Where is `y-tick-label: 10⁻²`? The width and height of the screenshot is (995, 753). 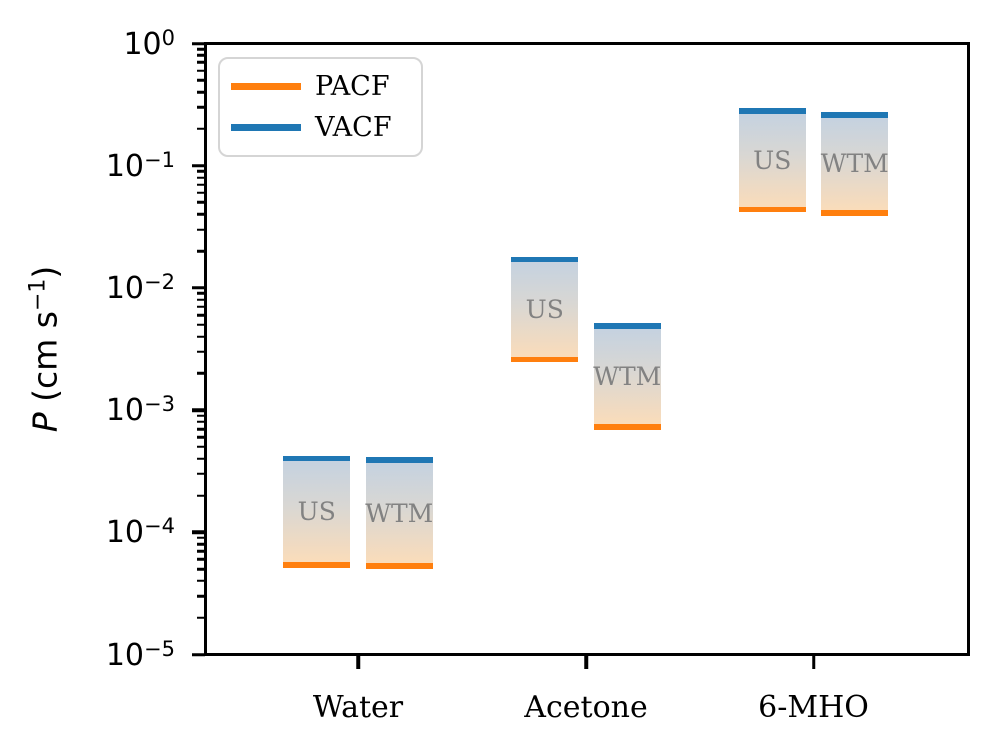 y-tick-label: 10⁻² is located at coordinates (140, 287).